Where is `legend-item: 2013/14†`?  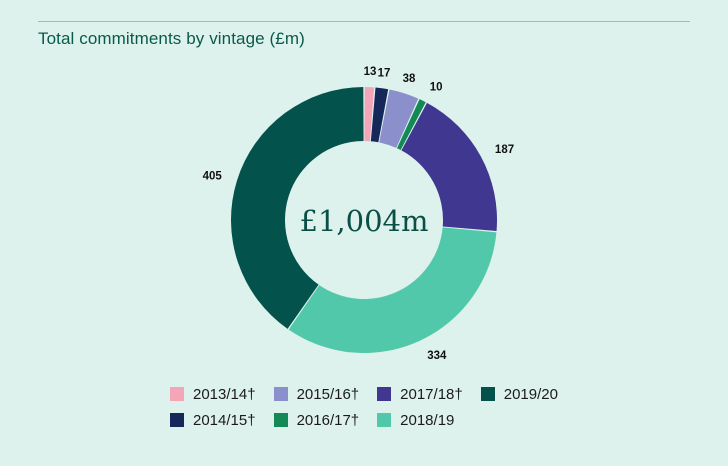 legend-item: 2013/14† is located at coordinates (213, 394).